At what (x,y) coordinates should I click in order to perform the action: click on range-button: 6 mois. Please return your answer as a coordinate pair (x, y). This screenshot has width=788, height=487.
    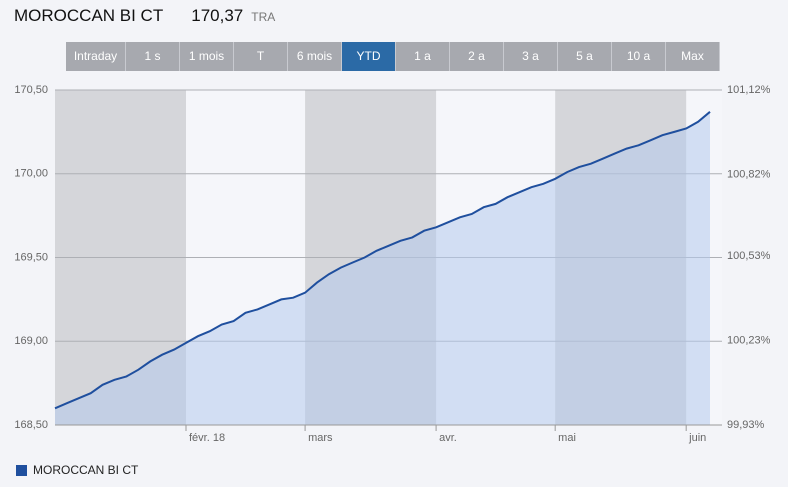
    Looking at the image, I should click on (315, 56).